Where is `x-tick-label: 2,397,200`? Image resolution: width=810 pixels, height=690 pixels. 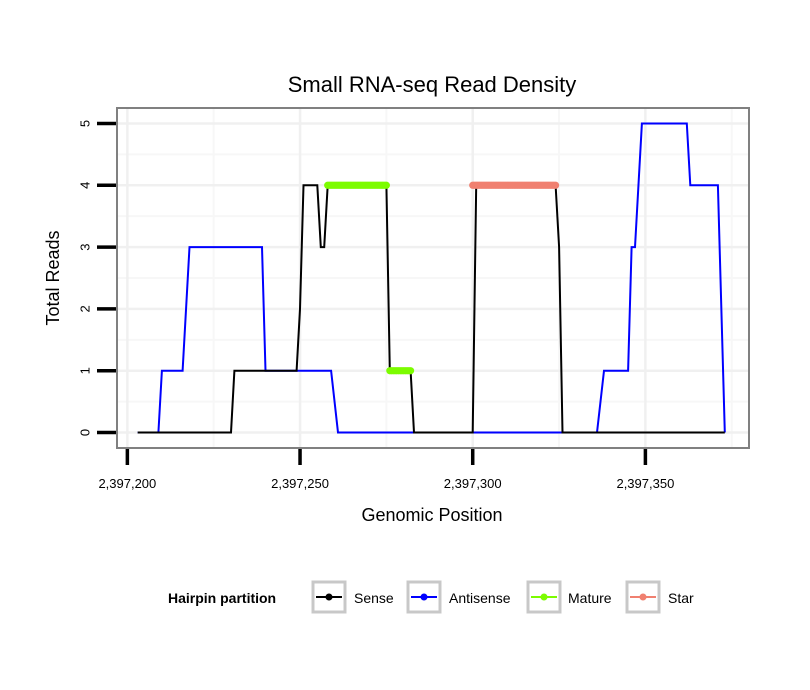 x-tick-label: 2,397,200 is located at coordinates (127, 483).